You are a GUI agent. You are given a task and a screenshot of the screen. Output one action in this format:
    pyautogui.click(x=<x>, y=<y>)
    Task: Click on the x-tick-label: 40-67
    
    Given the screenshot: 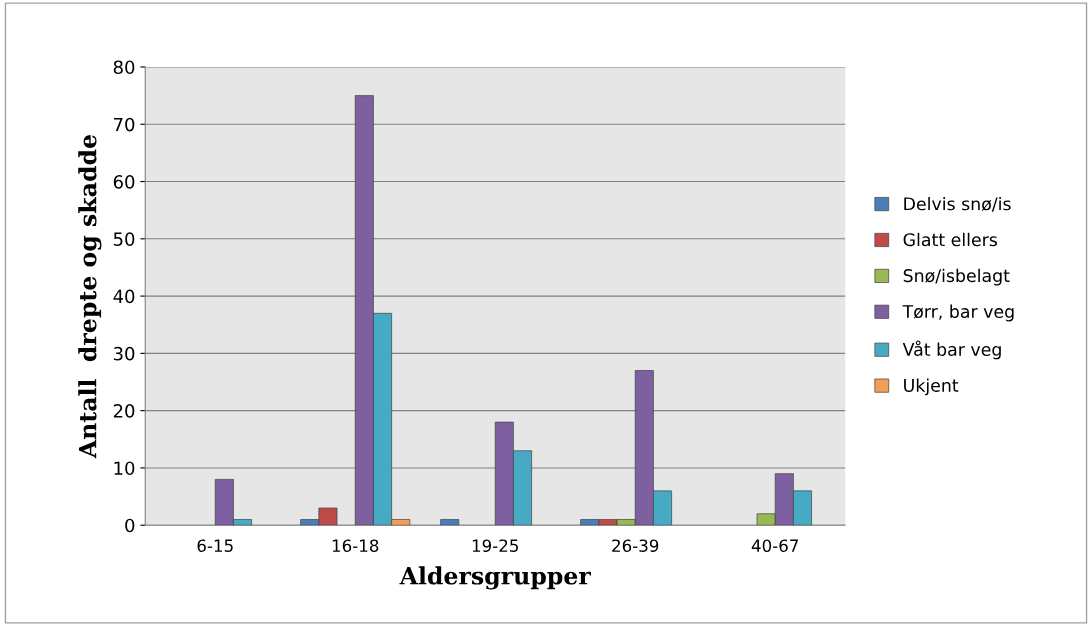 What is the action you would take?
    pyautogui.click(x=774, y=545)
    